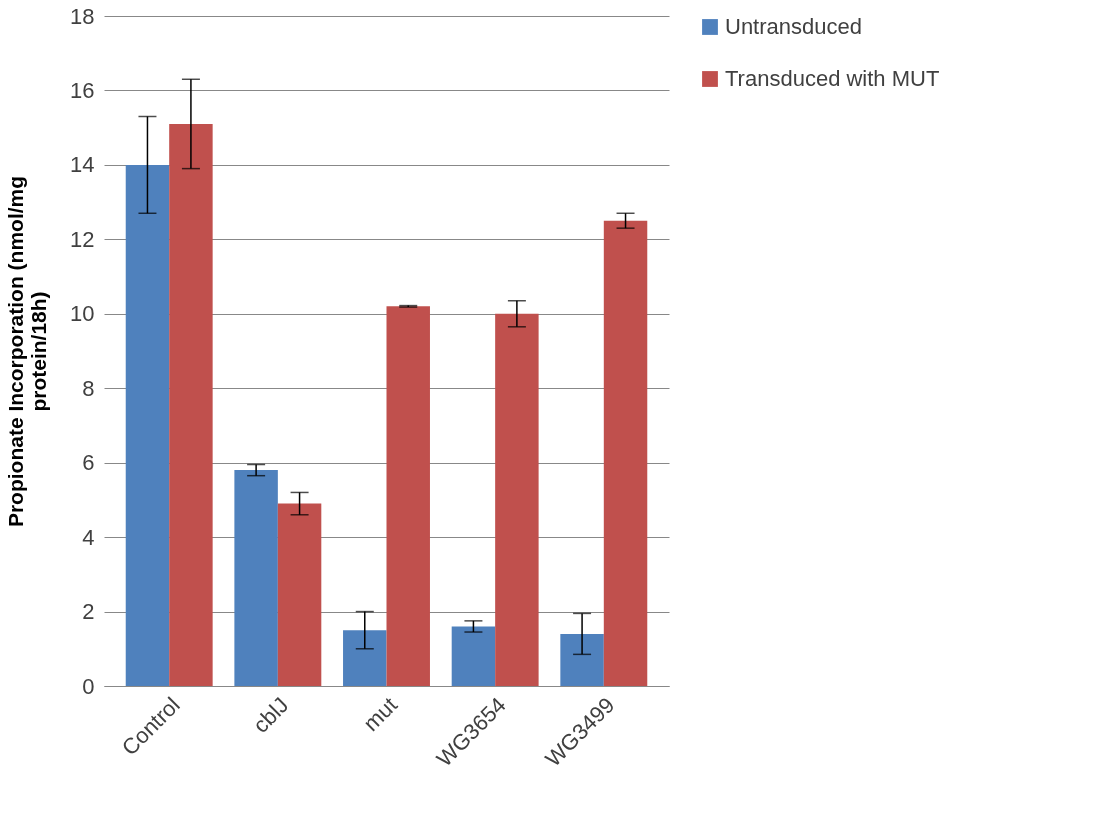 This screenshot has width=1116, height=831. Describe the element at coordinates (88, 388) in the screenshot. I see `y-tick-label: 8` at that location.